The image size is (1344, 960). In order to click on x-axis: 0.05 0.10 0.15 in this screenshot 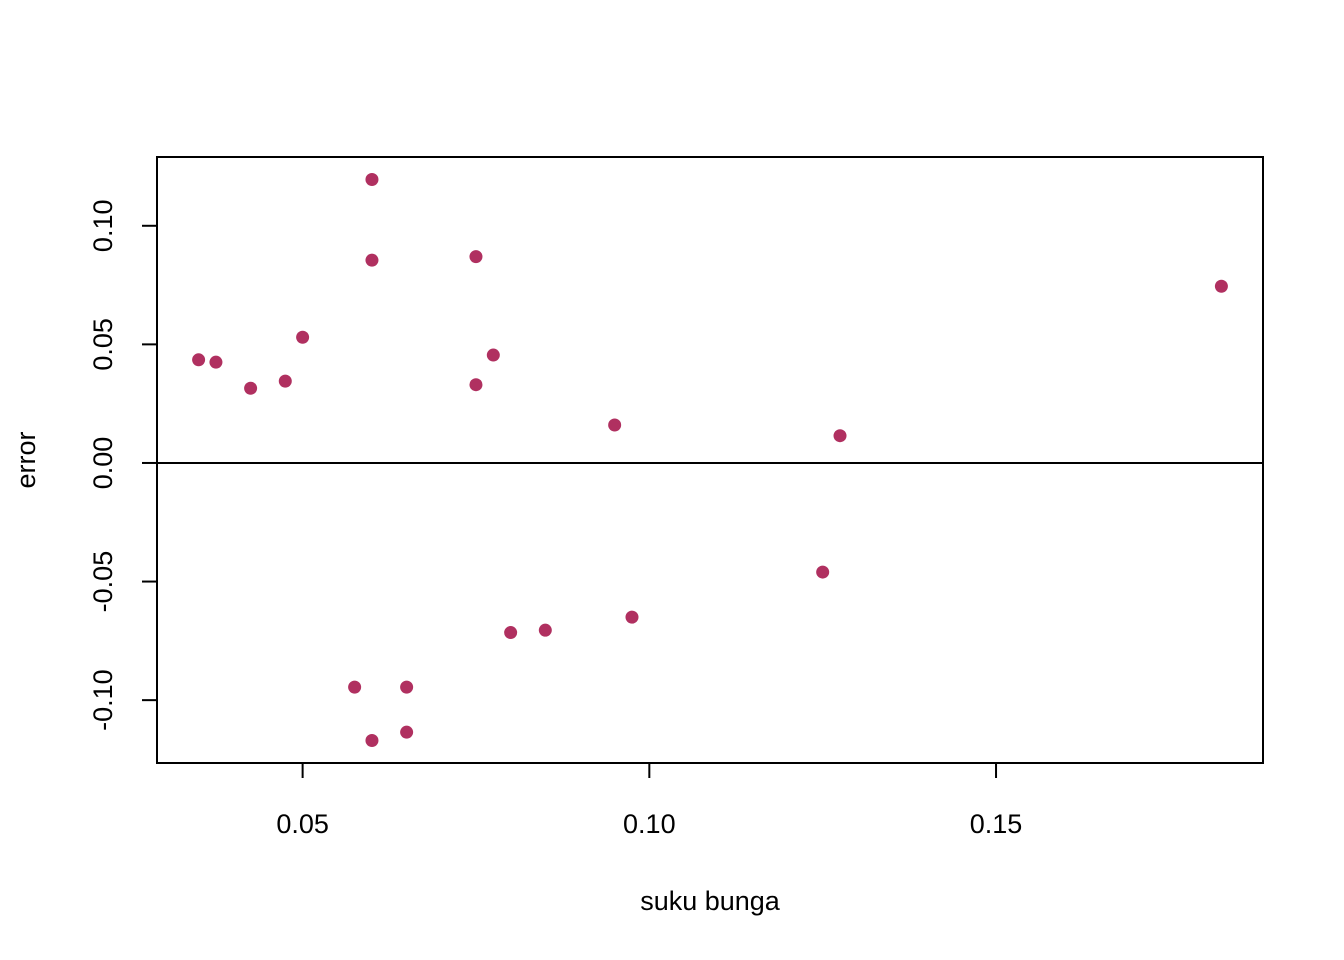, I will do `click(649, 800)`.